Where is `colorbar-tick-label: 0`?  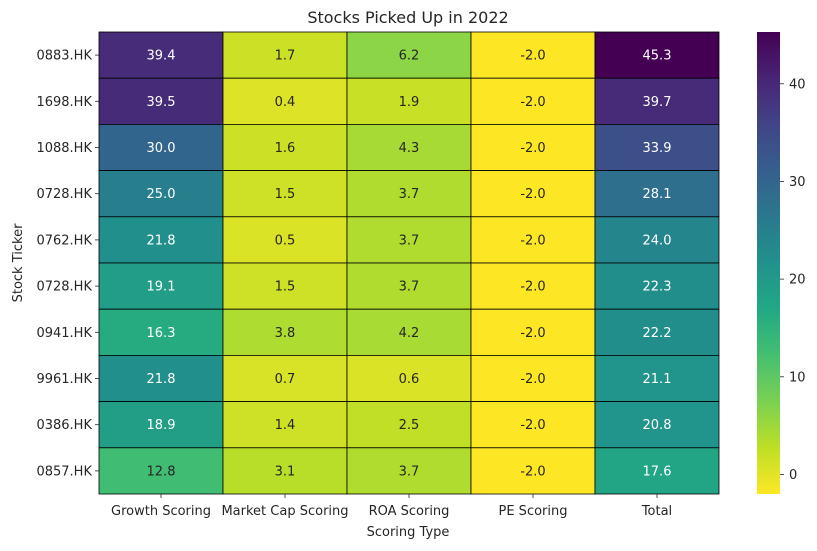
colorbar-tick-label: 0 is located at coordinates (793, 475).